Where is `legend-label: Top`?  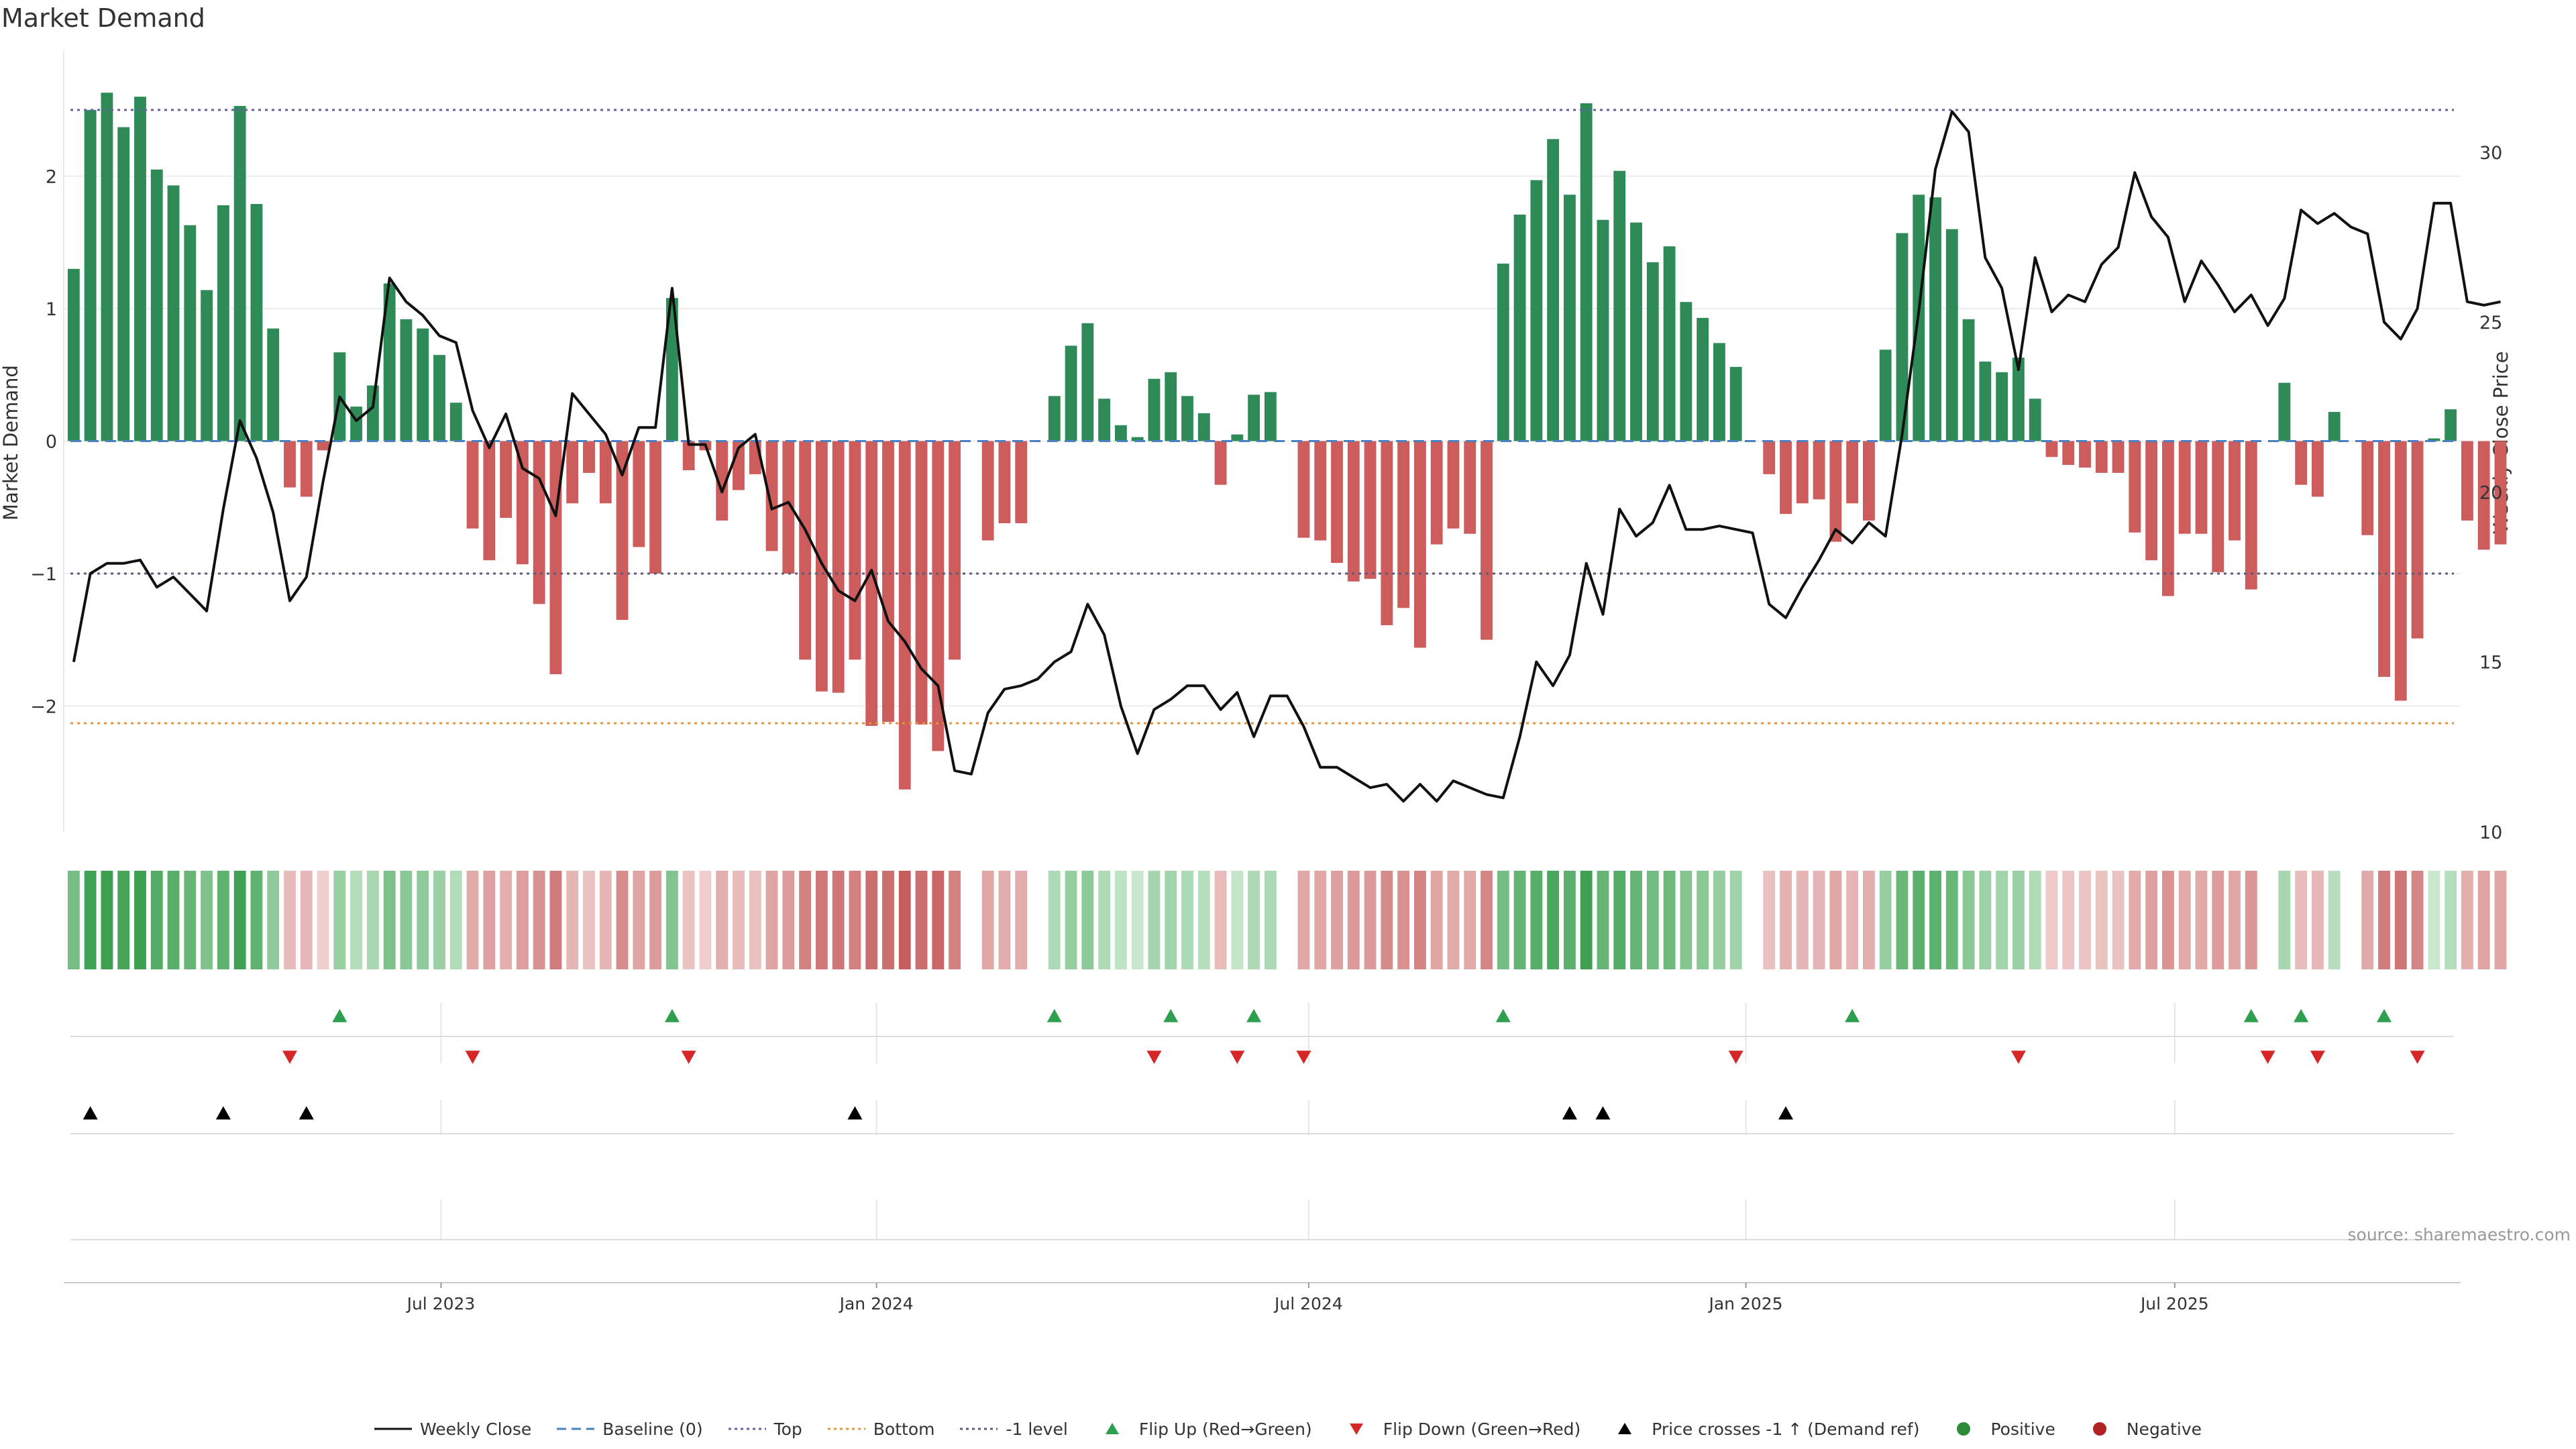 legend-label: Top is located at coordinates (787, 1429).